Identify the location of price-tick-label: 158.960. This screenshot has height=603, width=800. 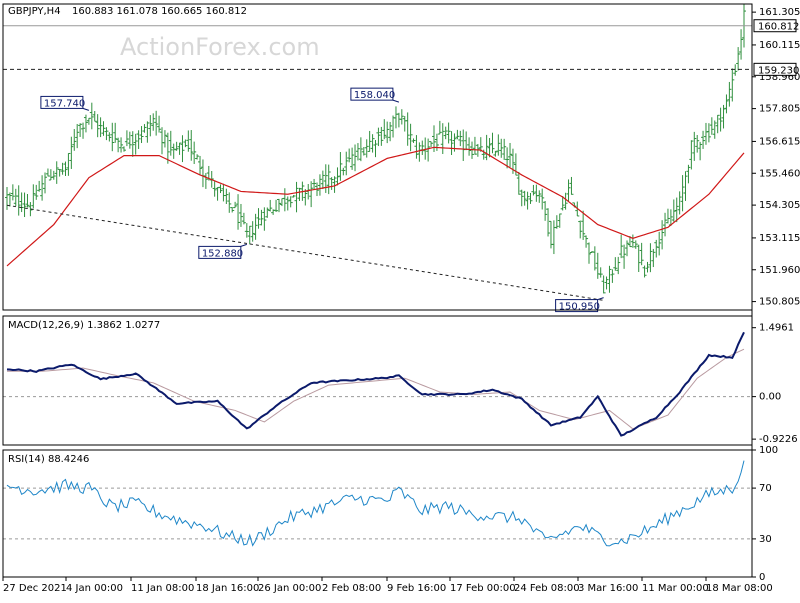
(779, 77).